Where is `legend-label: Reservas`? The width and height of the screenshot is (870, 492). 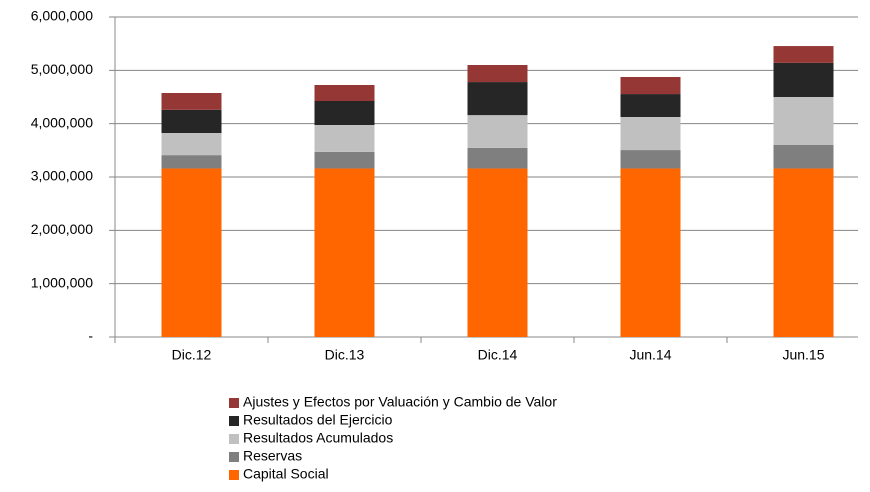 legend-label: Reservas is located at coordinates (272, 456).